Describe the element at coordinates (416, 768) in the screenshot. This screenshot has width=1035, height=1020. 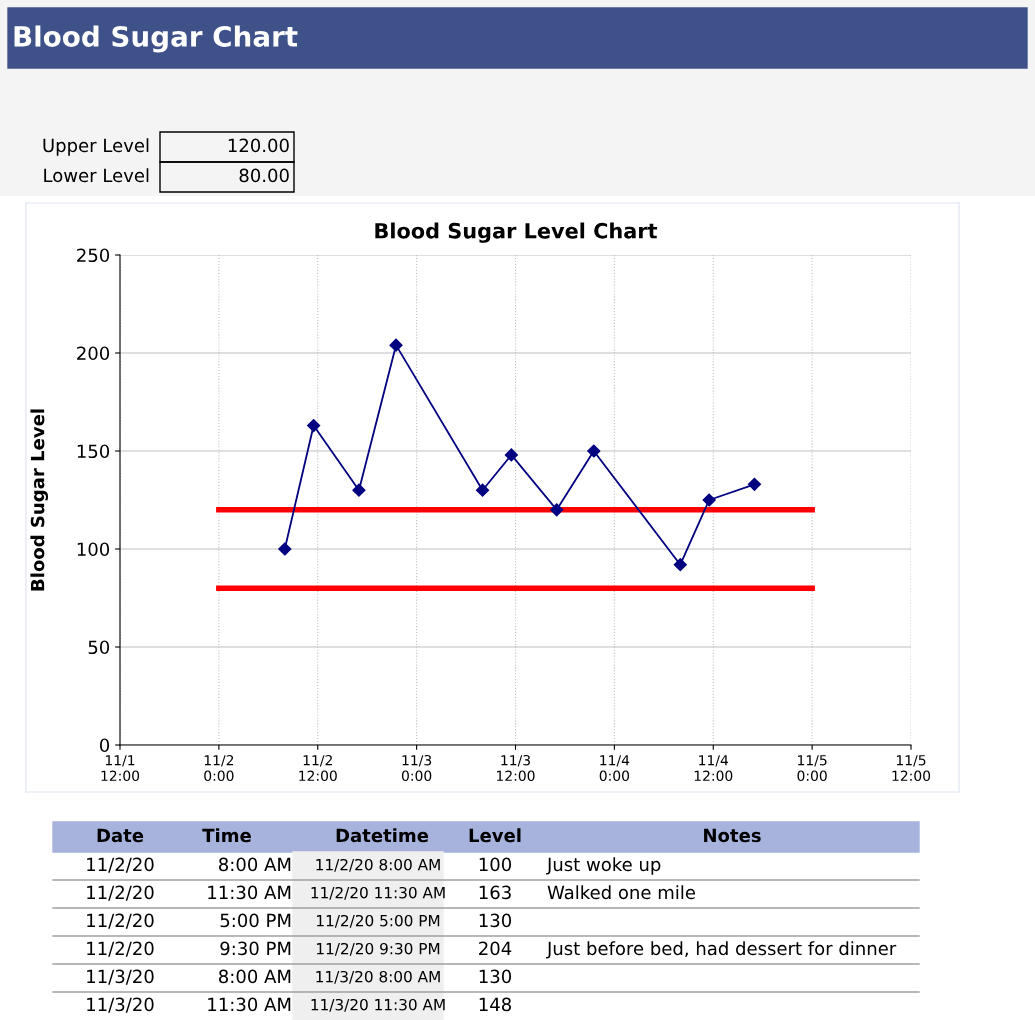
I see `x-tick-label: 11/3 0:00` at that location.